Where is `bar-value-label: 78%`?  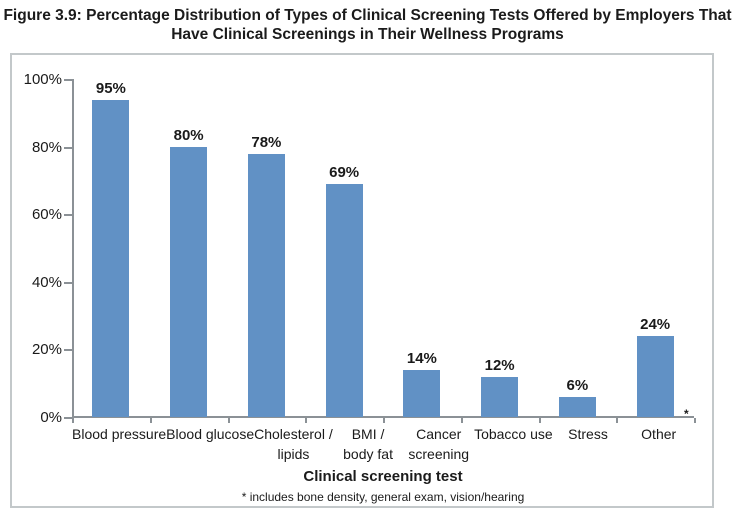 bar-value-label: 78% is located at coordinates (266, 142).